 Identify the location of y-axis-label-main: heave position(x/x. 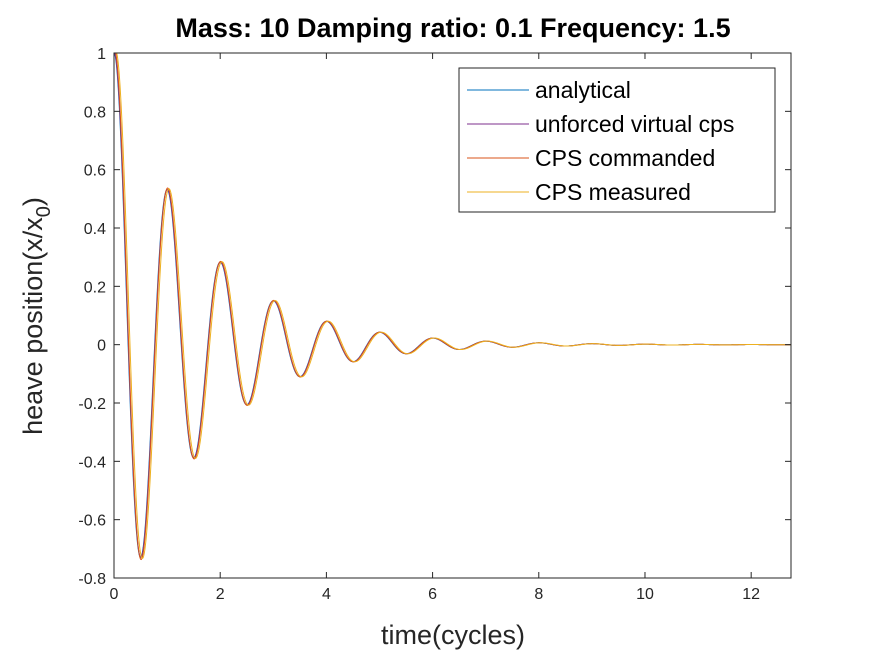
(33, 326).